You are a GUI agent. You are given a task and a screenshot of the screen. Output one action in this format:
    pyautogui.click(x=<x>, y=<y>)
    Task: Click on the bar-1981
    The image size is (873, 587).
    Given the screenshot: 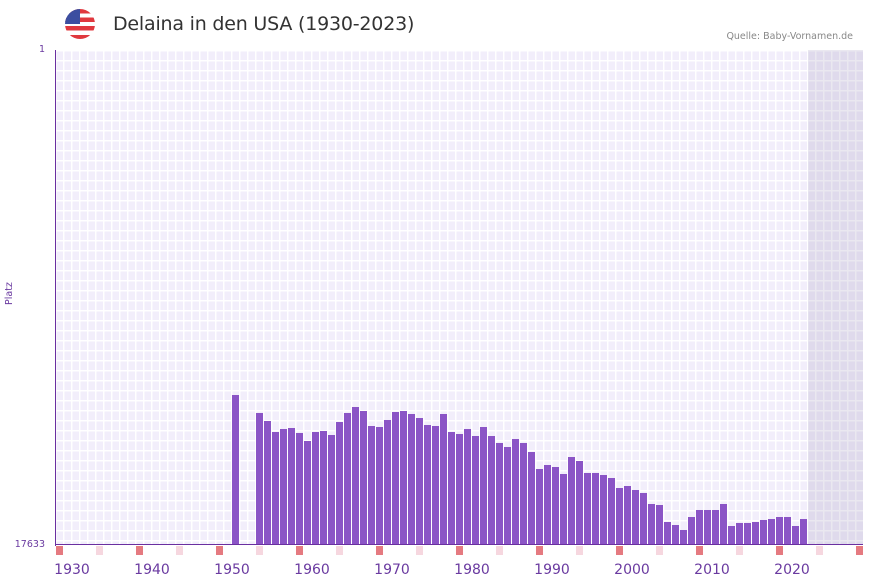 What is the action you would take?
    pyautogui.click(x=483, y=486)
    